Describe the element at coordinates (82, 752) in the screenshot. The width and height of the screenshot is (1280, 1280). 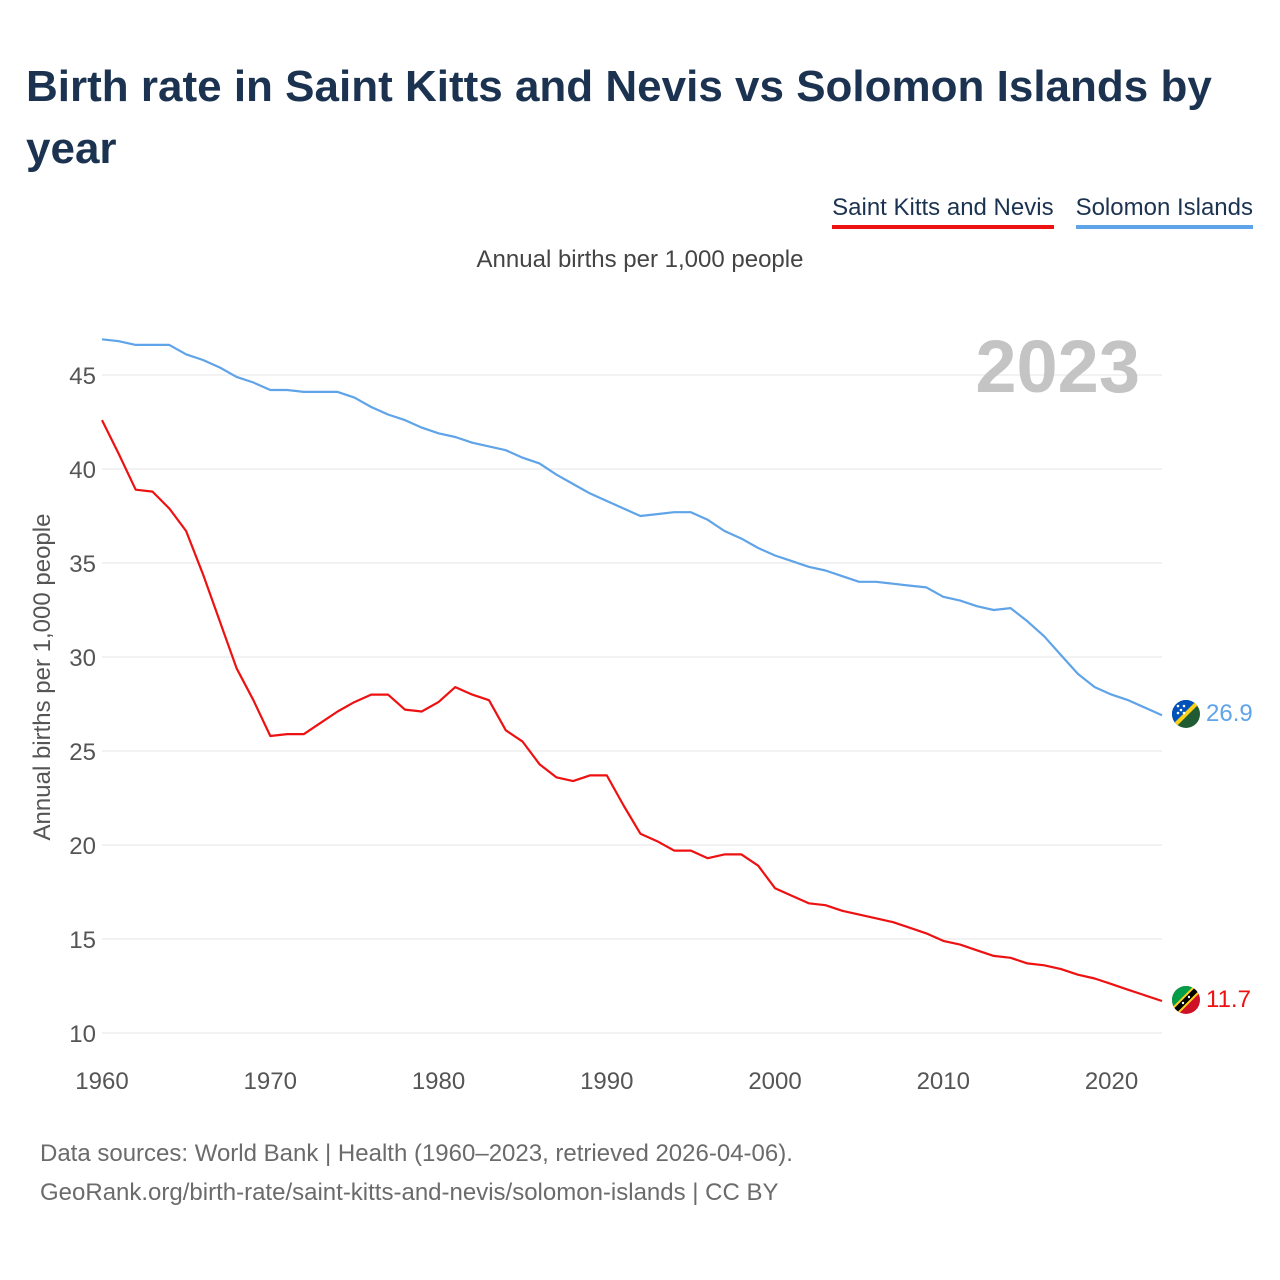
I see `y-tick-label: 25` at that location.